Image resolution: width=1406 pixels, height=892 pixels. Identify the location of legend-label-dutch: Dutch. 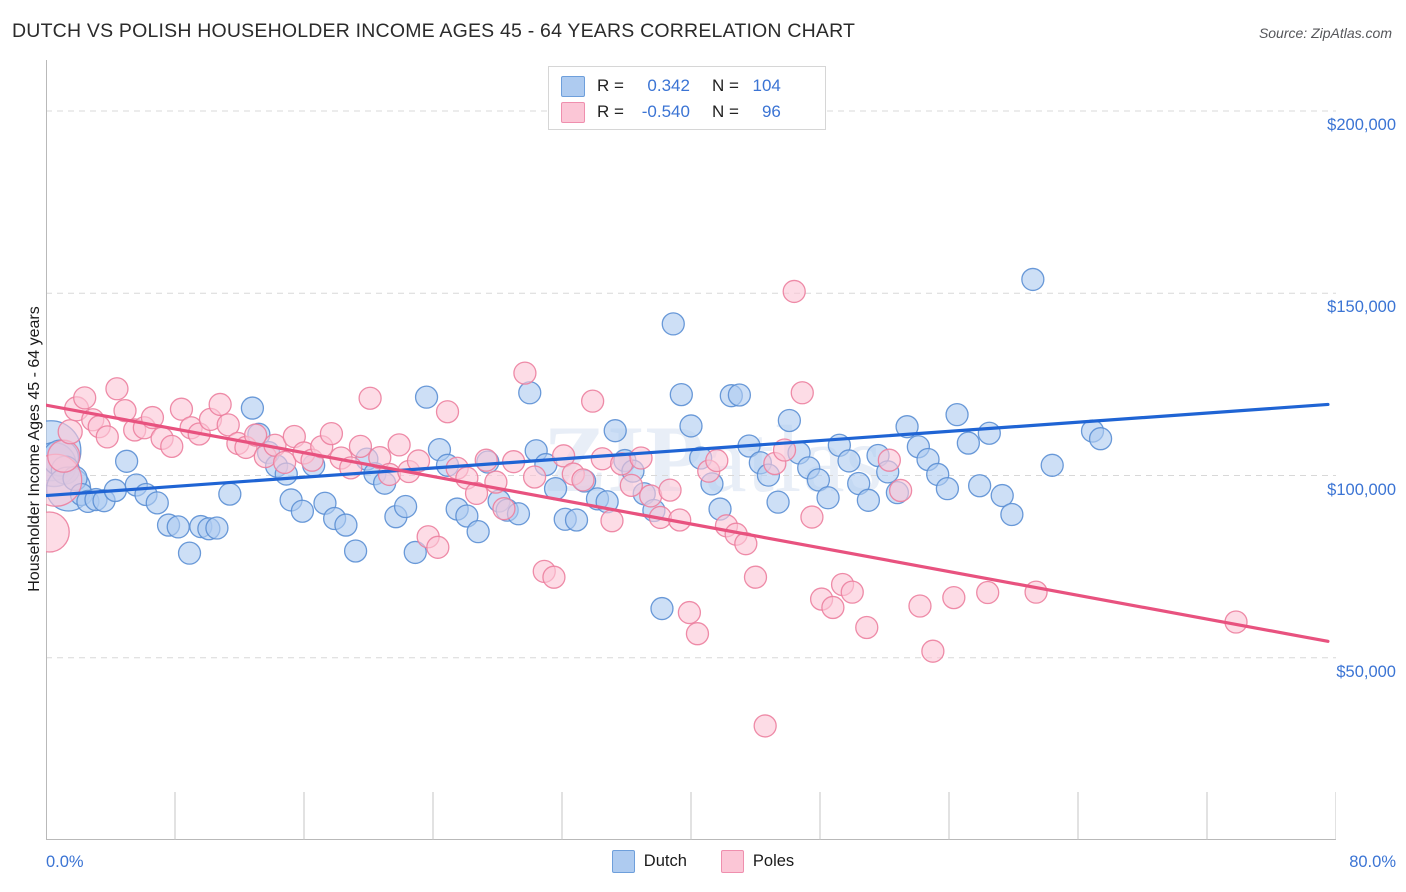
(665, 861).